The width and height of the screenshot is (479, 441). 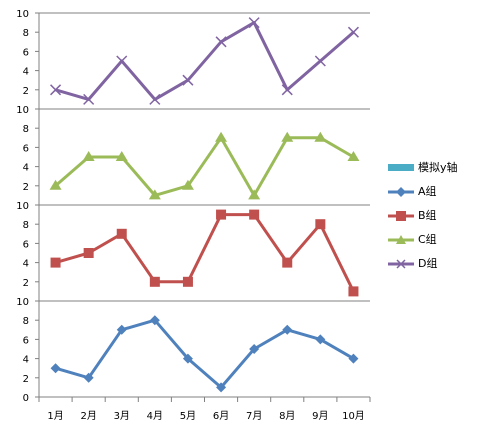 What do you see at coordinates (205, 61) in the screenshot?
I see `series-line-D组` at bounding box center [205, 61].